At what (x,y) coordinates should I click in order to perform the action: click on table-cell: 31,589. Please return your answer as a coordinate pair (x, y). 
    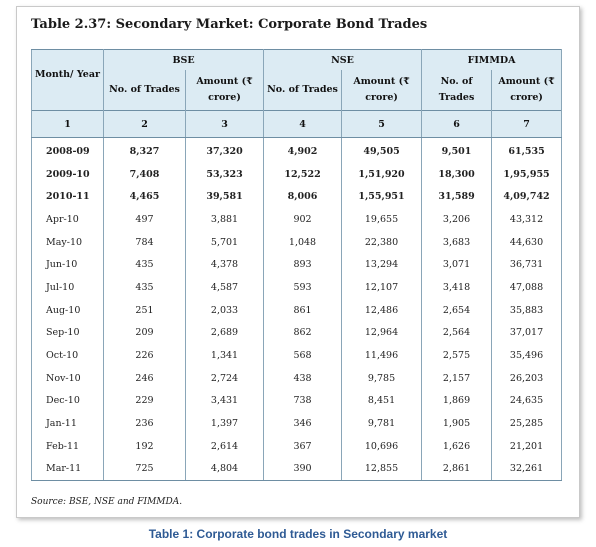
    Looking at the image, I should click on (457, 197).